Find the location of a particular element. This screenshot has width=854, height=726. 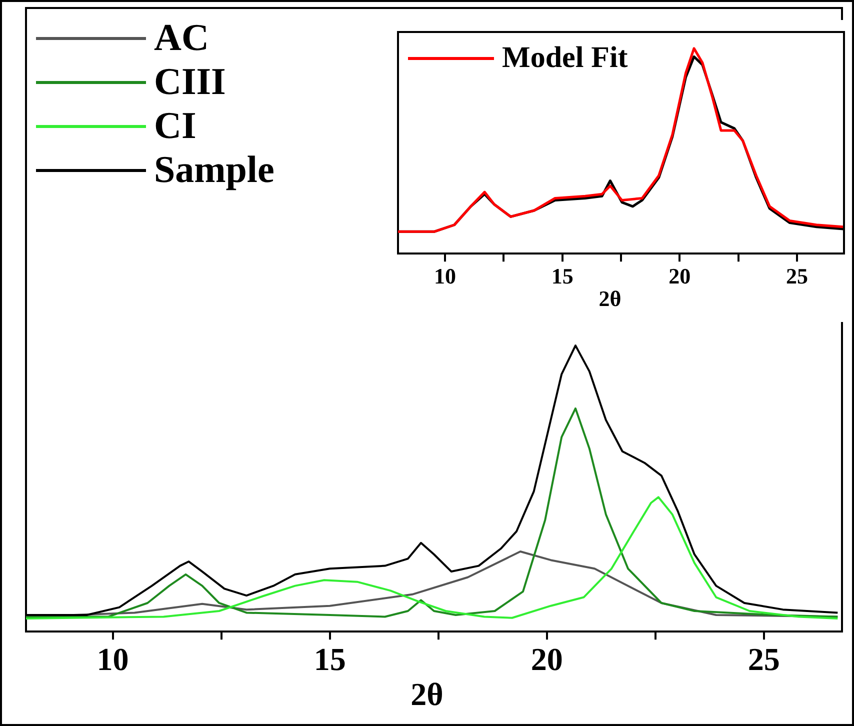

legend-label: Sample is located at coordinates (214, 170).